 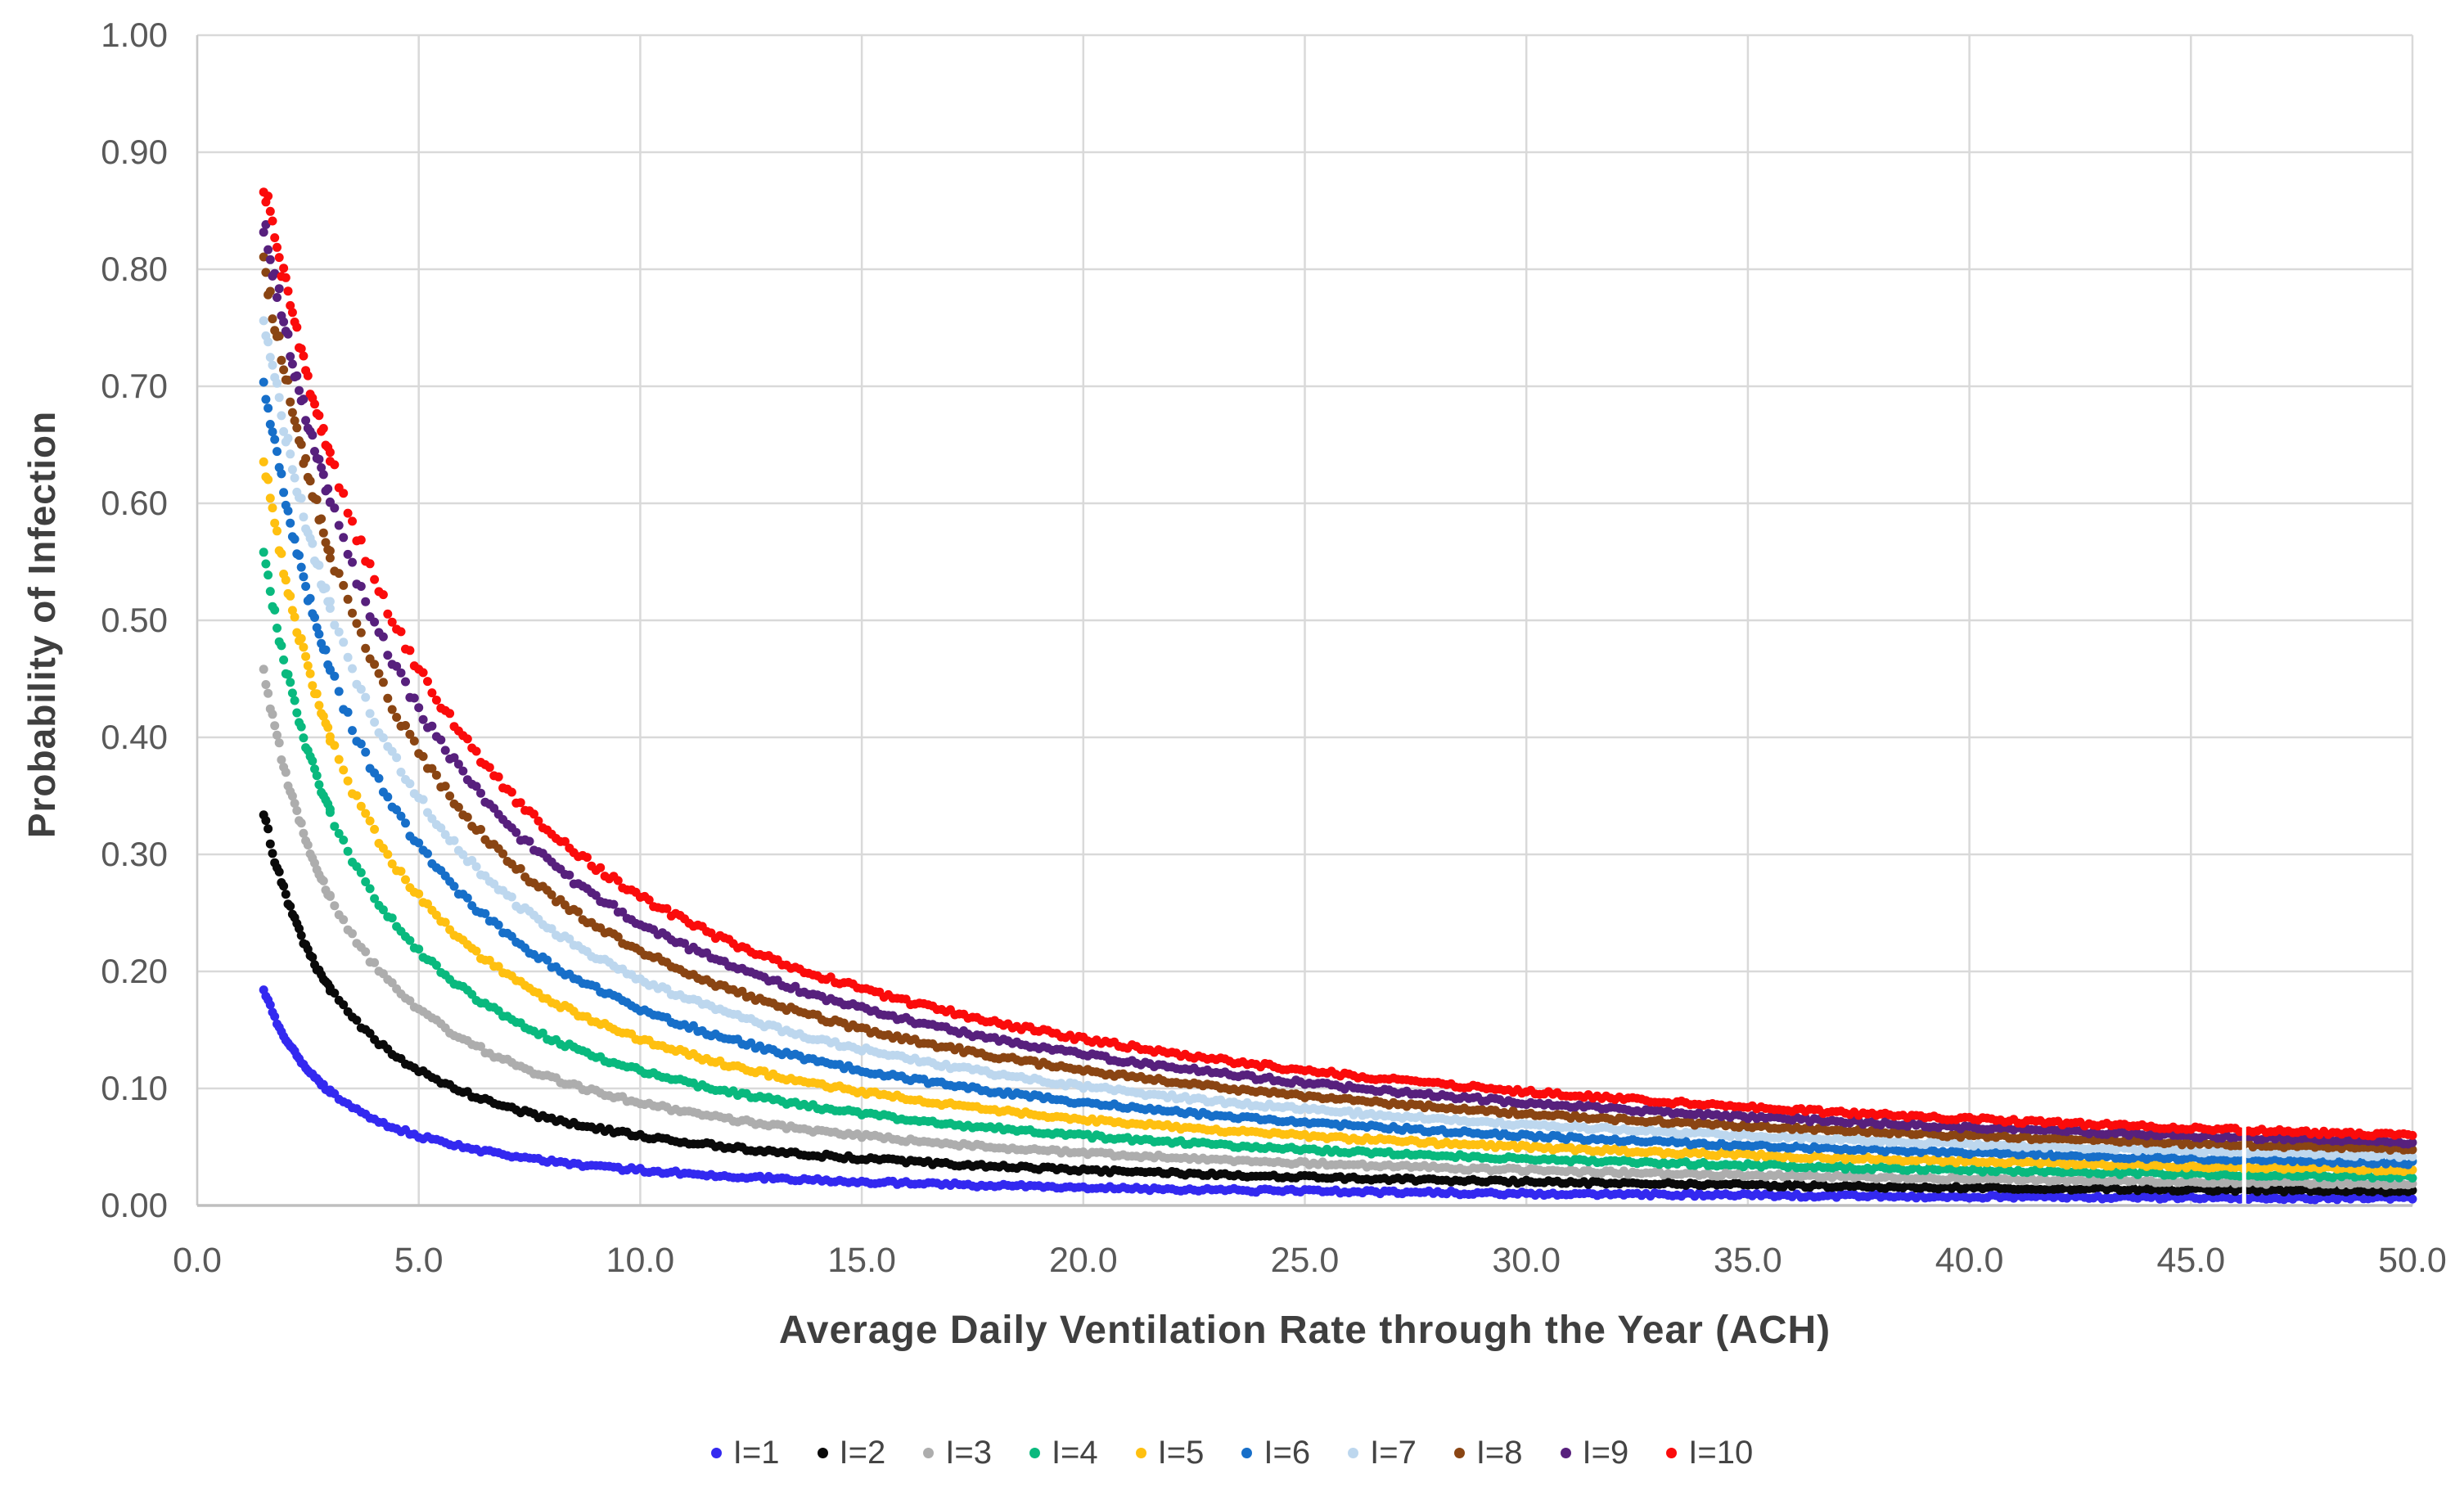 I want to click on legend-label: I=8, so click(x=1499, y=1453).